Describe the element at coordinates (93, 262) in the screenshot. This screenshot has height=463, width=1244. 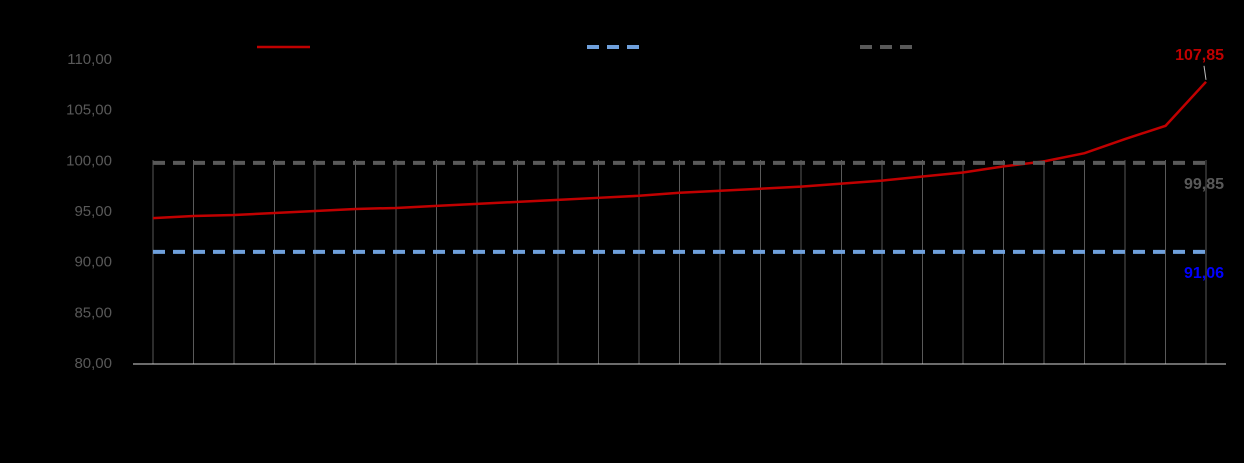
I see `y-tick-label: 90,00` at that location.